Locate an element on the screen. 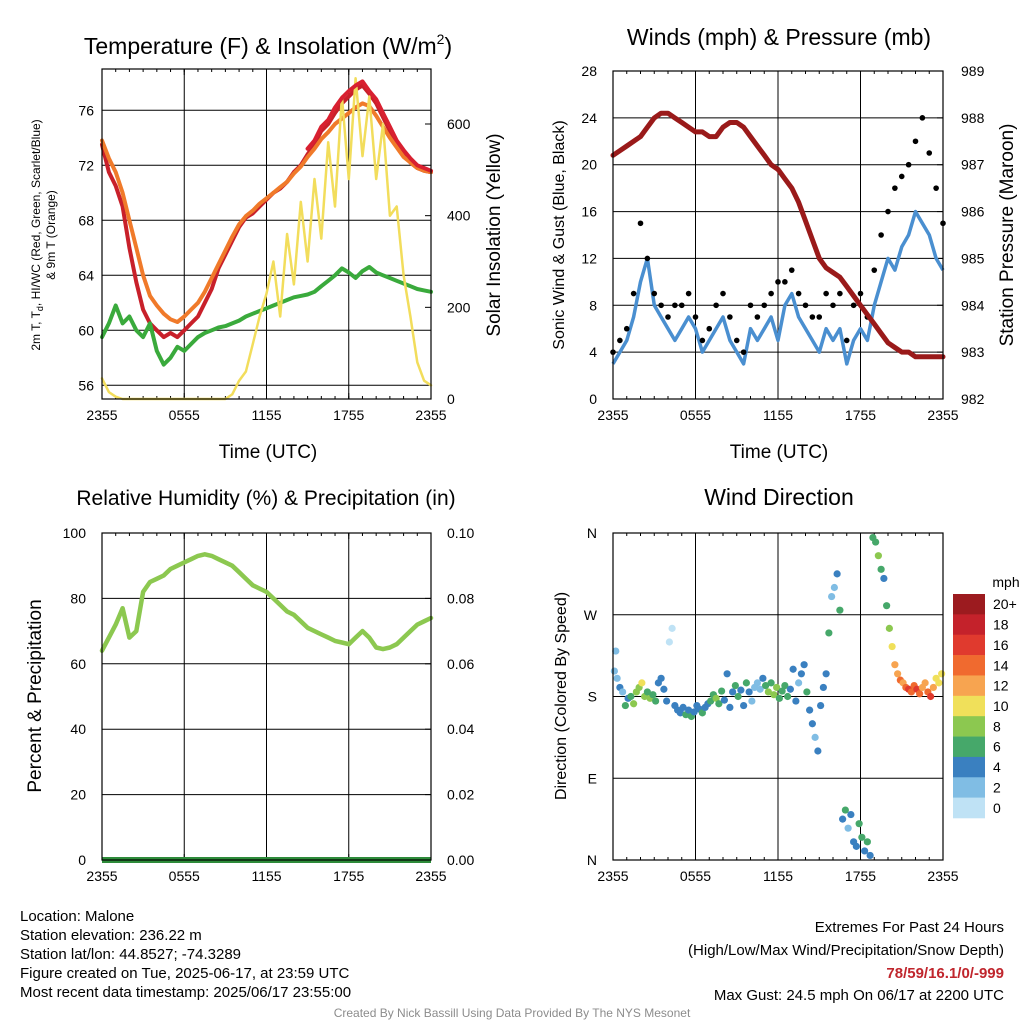 Image resolution: width=1024 pixels, height=1024 pixels. colorbar-label: 2 is located at coordinates (997, 787).